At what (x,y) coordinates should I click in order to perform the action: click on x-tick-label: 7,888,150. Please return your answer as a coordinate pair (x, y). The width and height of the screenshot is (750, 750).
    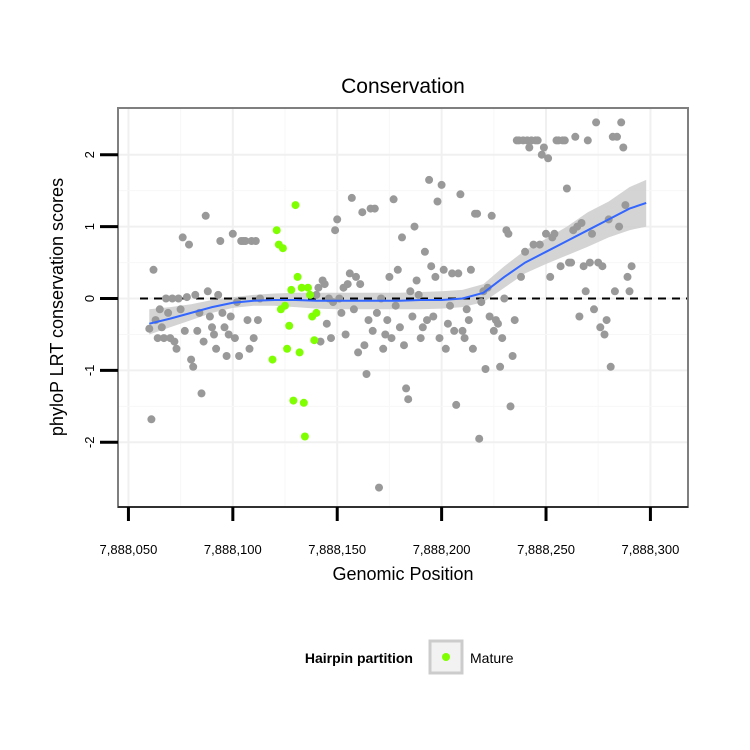
    Looking at the image, I should click on (337, 549).